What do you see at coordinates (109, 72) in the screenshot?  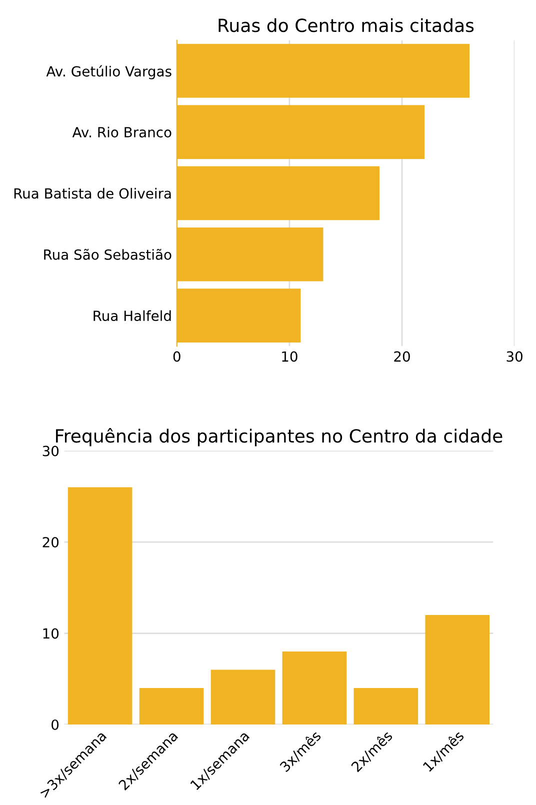 I see `y-tick-label: Av. Getúlio Vargas` at bounding box center [109, 72].